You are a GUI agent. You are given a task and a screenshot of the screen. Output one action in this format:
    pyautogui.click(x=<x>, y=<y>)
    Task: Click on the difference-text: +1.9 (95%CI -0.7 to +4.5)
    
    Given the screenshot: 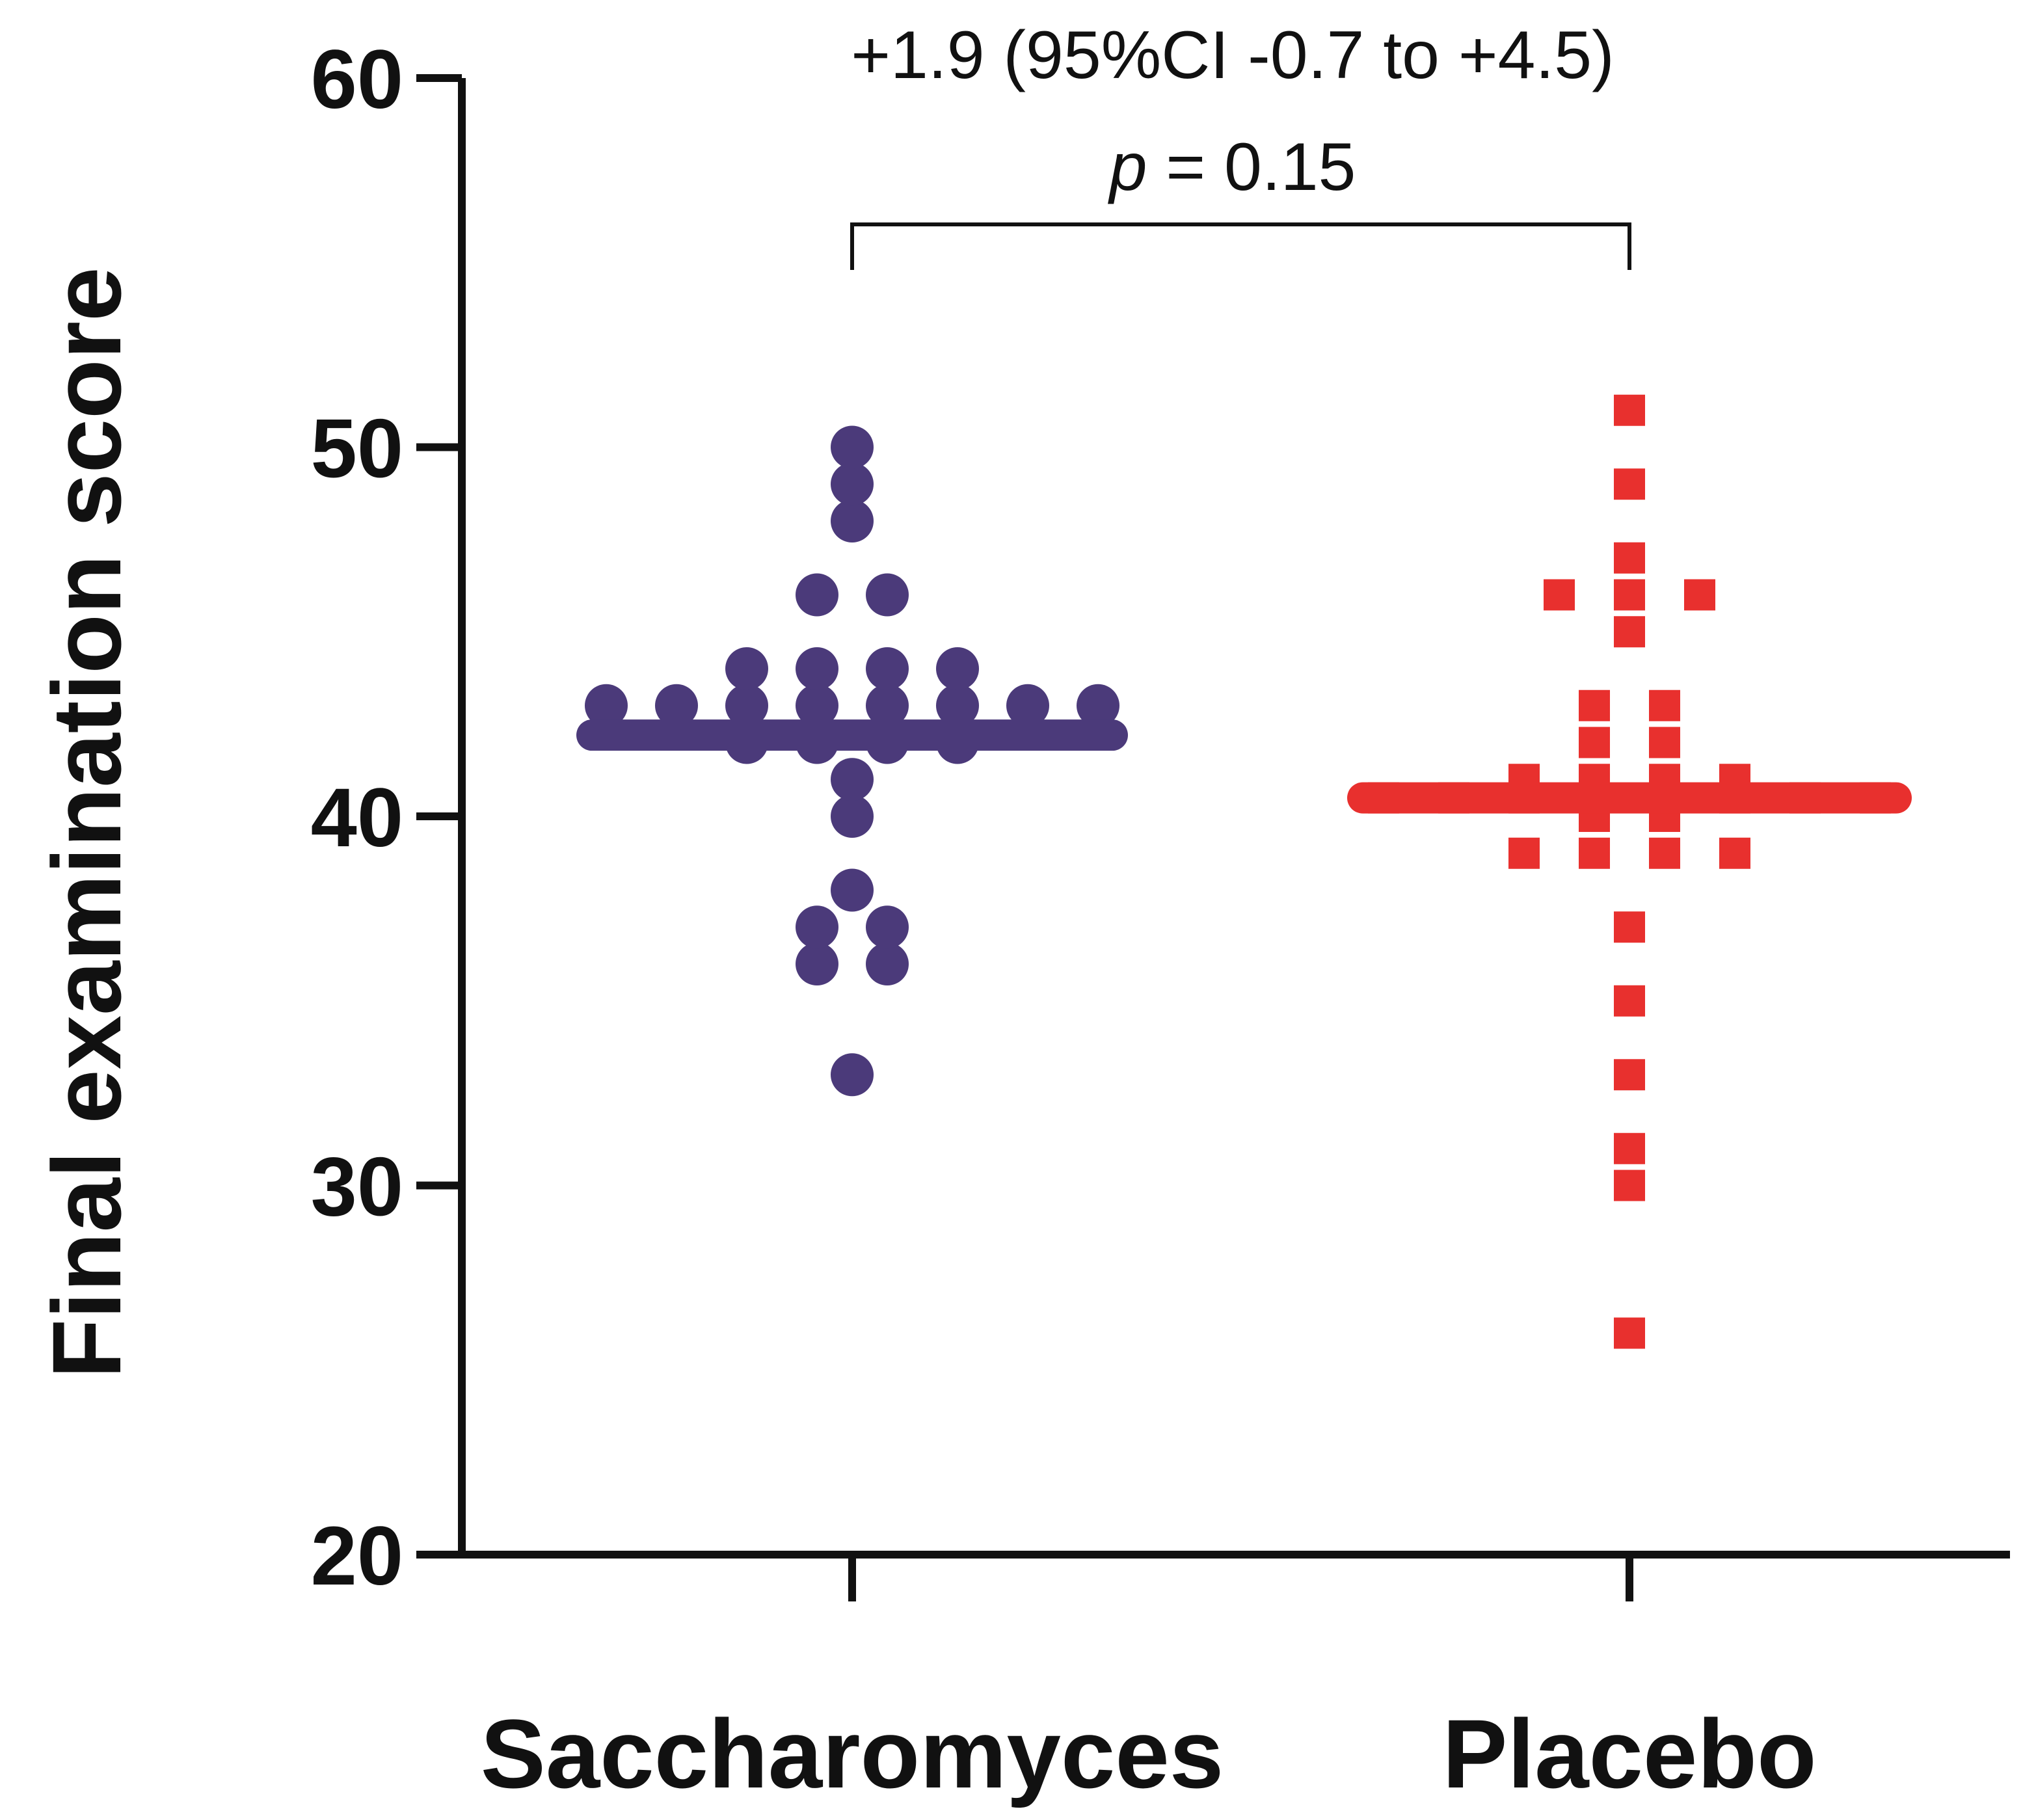 What is the action you would take?
    pyautogui.click(x=1232, y=56)
    